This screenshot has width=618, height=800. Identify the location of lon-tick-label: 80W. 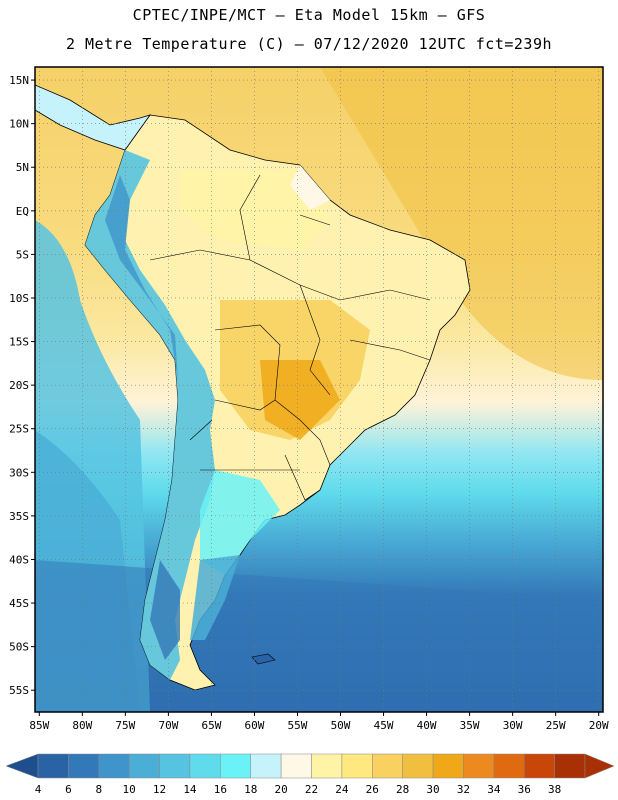
(82, 725).